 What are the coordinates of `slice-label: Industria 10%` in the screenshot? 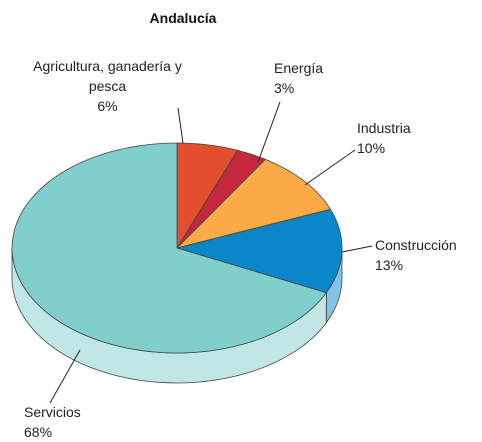 It's located at (412, 138).